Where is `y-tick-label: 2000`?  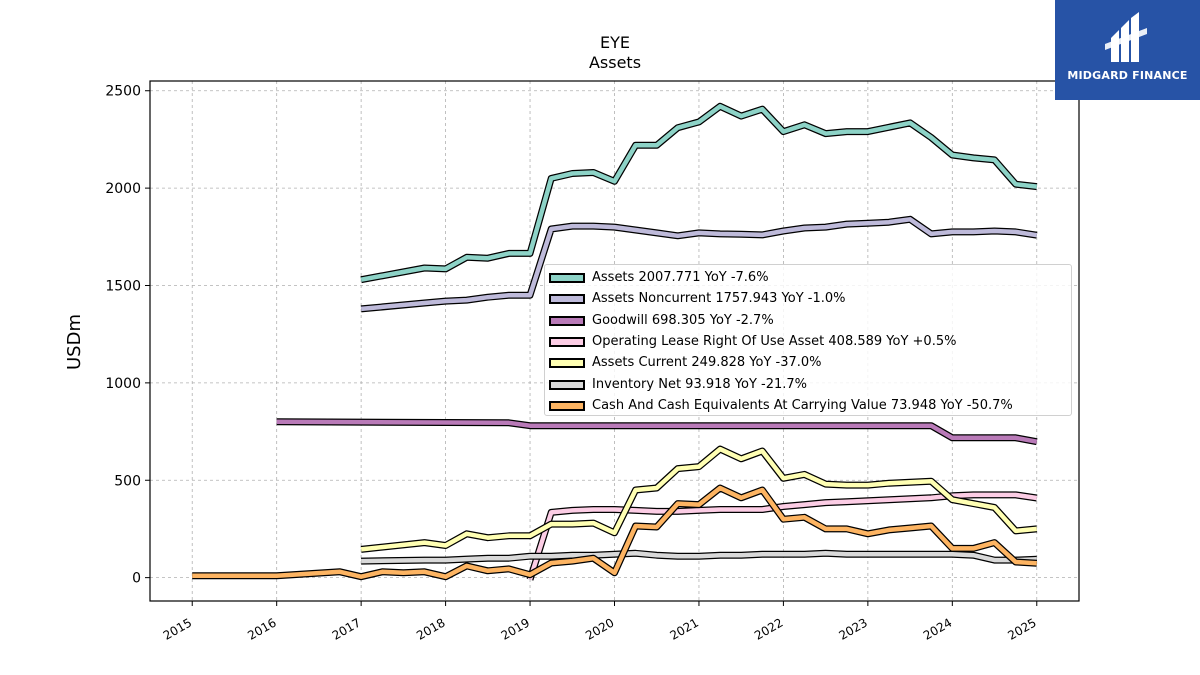 y-tick-label: 2000 is located at coordinates (123, 189).